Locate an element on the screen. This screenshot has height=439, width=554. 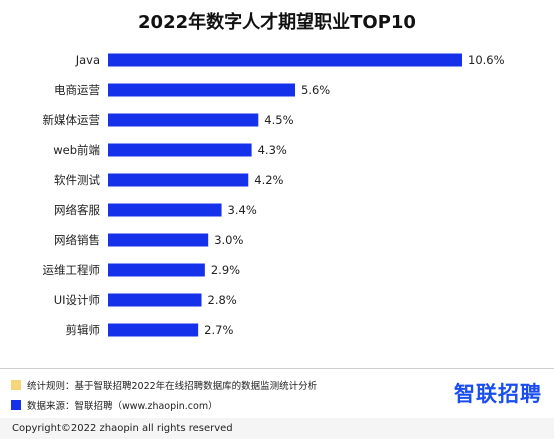
note-statistics-rule-text: 统计规则：基于智联招聘2022年在线招聘数据库的数据监测统计分析 is located at coordinates (172, 386).